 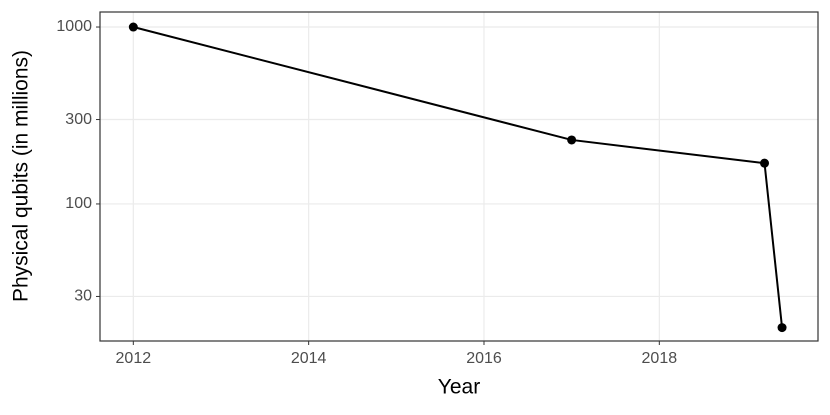 What do you see at coordinates (78, 203) in the screenshot?
I see `y-tick-label: 100` at bounding box center [78, 203].